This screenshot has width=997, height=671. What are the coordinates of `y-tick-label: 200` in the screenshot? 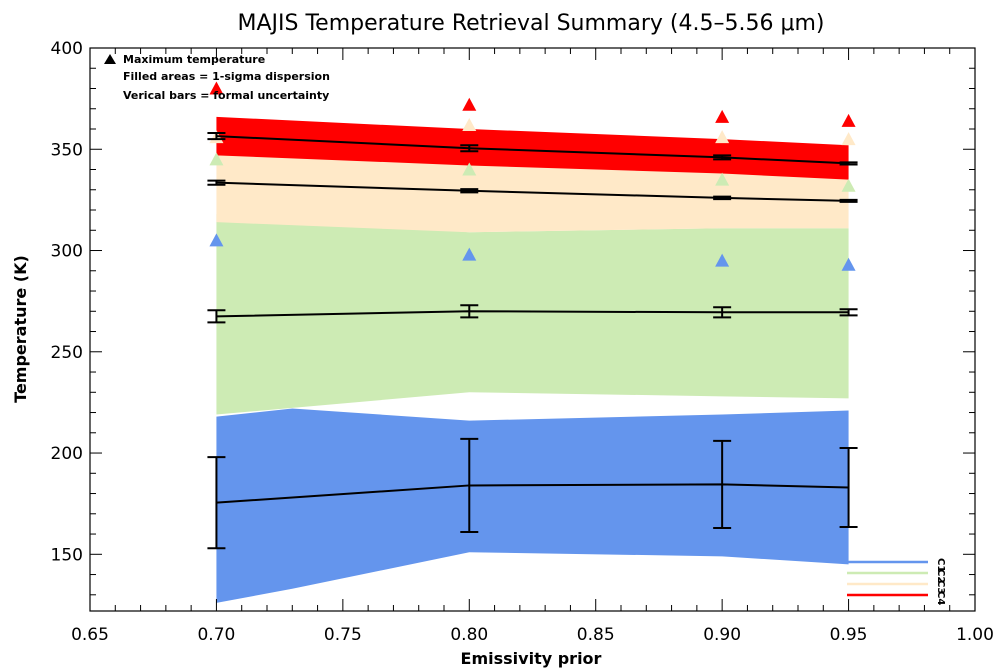 It's located at (67, 454).